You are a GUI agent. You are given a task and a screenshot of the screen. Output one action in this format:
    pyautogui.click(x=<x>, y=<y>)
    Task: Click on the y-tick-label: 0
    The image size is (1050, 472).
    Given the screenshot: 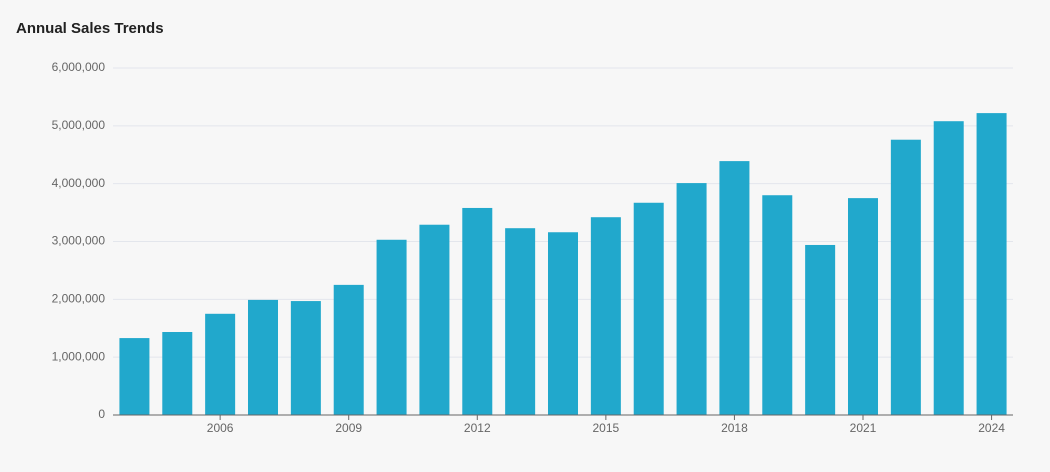 What is the action you would take?
    pyautogui.click(x=101, y=414)
    